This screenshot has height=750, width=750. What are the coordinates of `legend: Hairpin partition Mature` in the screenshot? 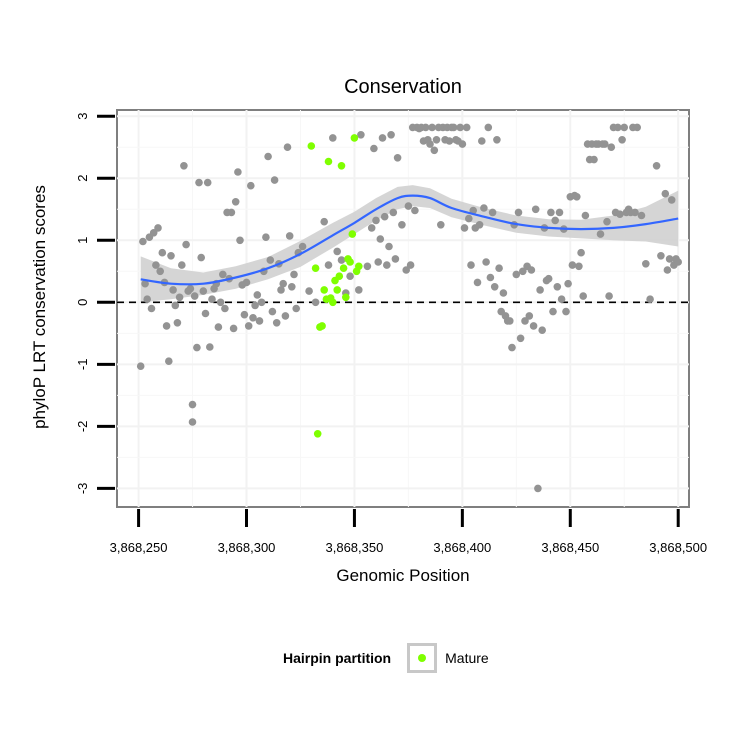 It's located at (386, 658).